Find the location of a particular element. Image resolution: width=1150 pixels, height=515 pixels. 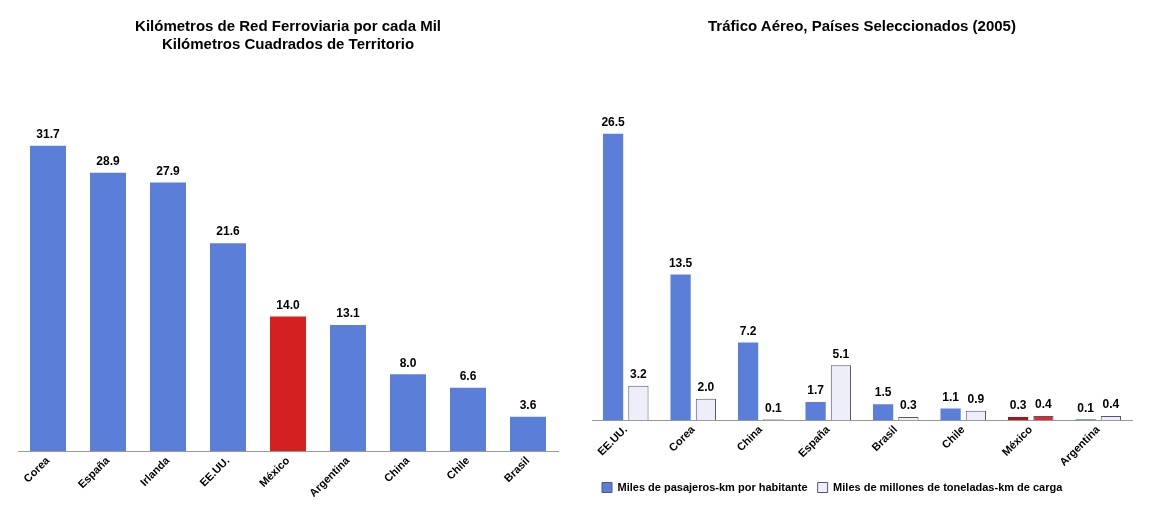

data-label: 7.2 is located at coordinates (748, 330).